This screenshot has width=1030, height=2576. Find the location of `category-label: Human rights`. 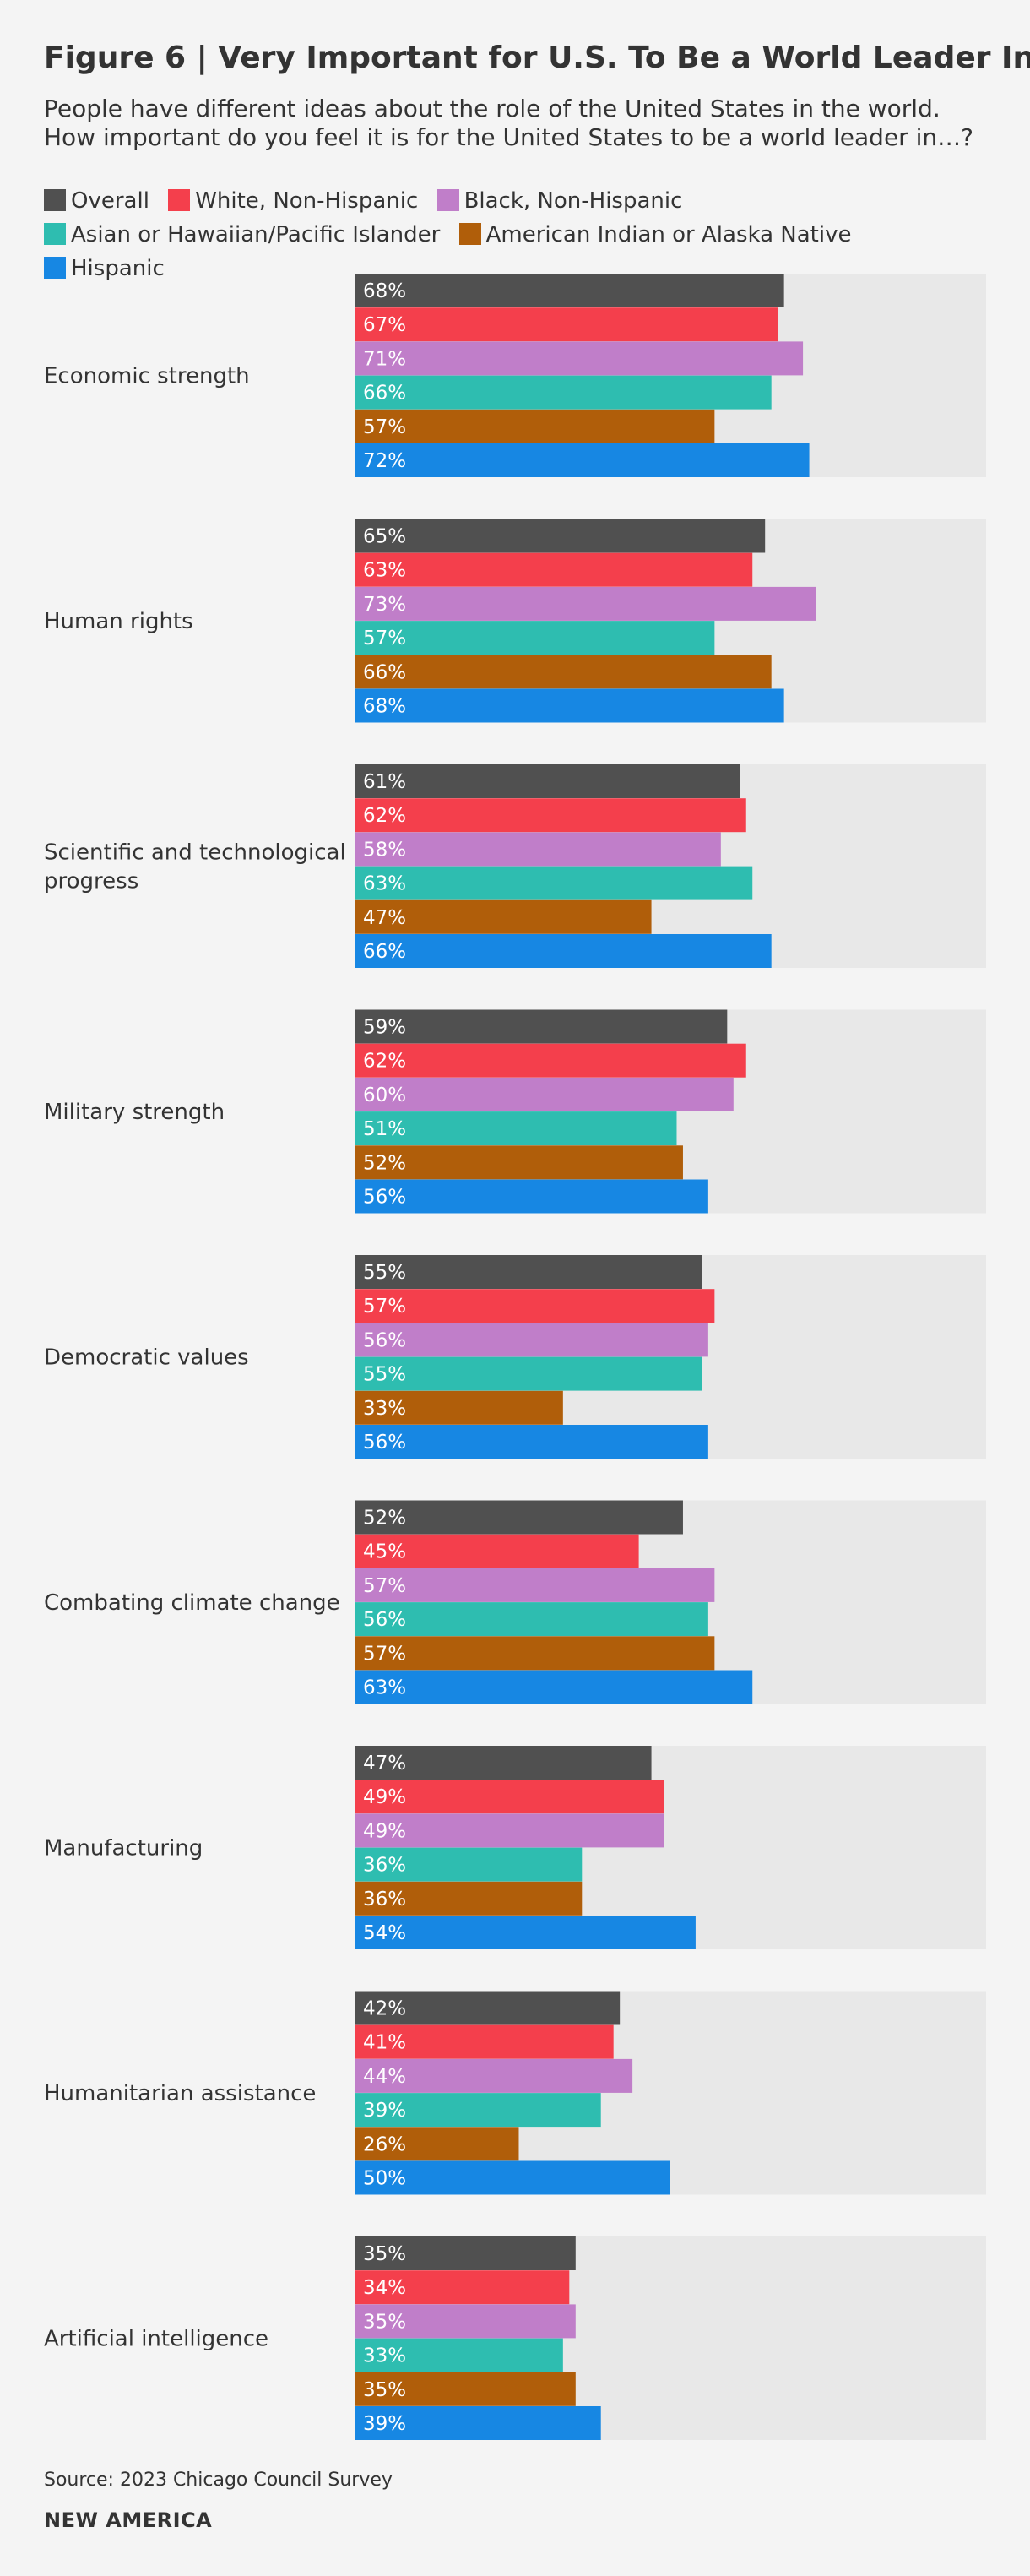

category-label: Human rights is located at coordinates (118, 621).